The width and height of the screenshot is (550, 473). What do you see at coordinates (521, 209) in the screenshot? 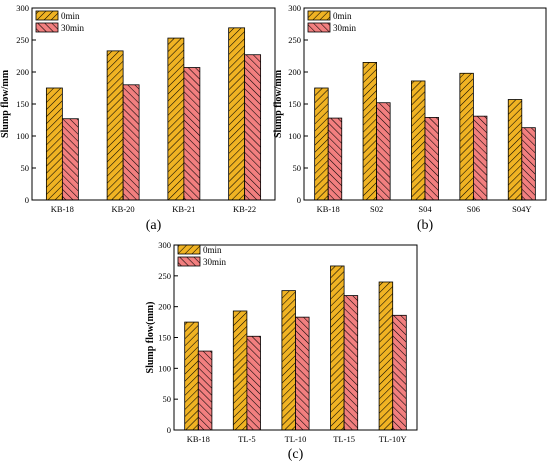
I see `x-tick-label: S04Y` at bounding box center [521, 209].